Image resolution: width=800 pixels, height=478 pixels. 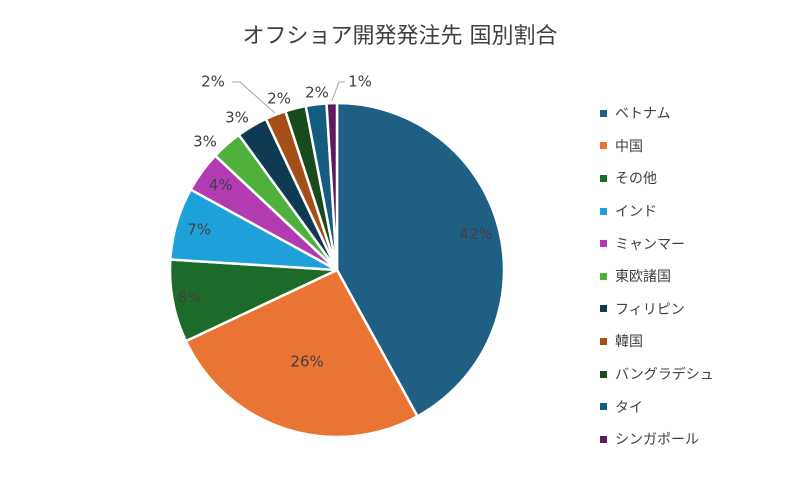 What do you see at coordinates (360, 82) in the screenshot?
I see `slice-label-11: 1%` at bounding box center [360, 82].